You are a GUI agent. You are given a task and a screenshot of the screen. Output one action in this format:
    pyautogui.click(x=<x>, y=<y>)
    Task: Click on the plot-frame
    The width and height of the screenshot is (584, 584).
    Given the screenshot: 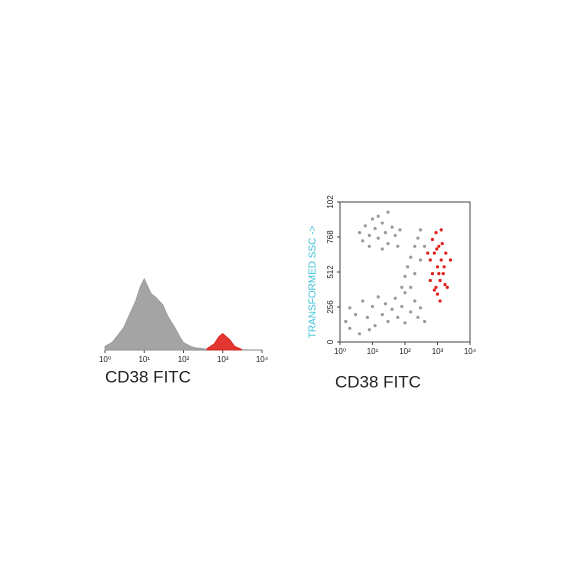 What is the action you would take?
    pyautogui.click(x=405, y=272)
    